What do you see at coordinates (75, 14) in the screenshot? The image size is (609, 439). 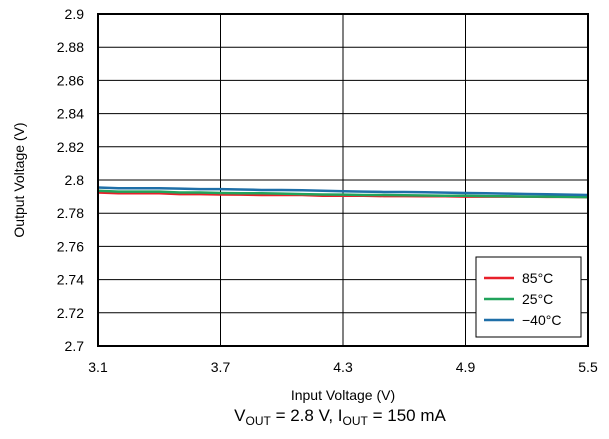 I see `y-tick-label: 2.9` at bounding box center [75, 14].